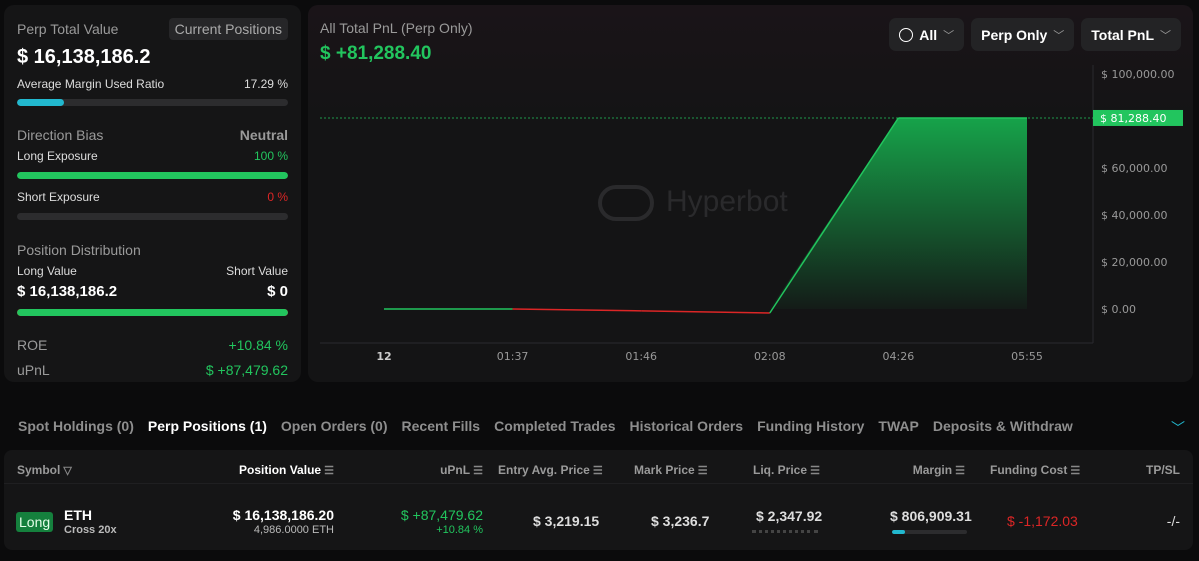 The height and width of the screenshot is (561, 1199). I want to click on x-tick-label: 12, so click(383, 356).